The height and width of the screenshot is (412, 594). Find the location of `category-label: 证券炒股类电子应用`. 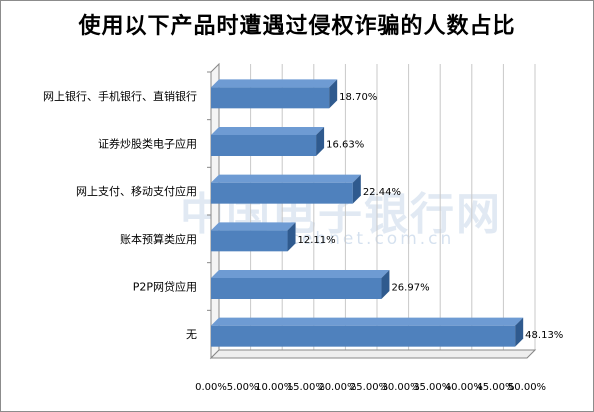

category-label: 证券炒股类电子应用 is located at coordinates (147, 144).